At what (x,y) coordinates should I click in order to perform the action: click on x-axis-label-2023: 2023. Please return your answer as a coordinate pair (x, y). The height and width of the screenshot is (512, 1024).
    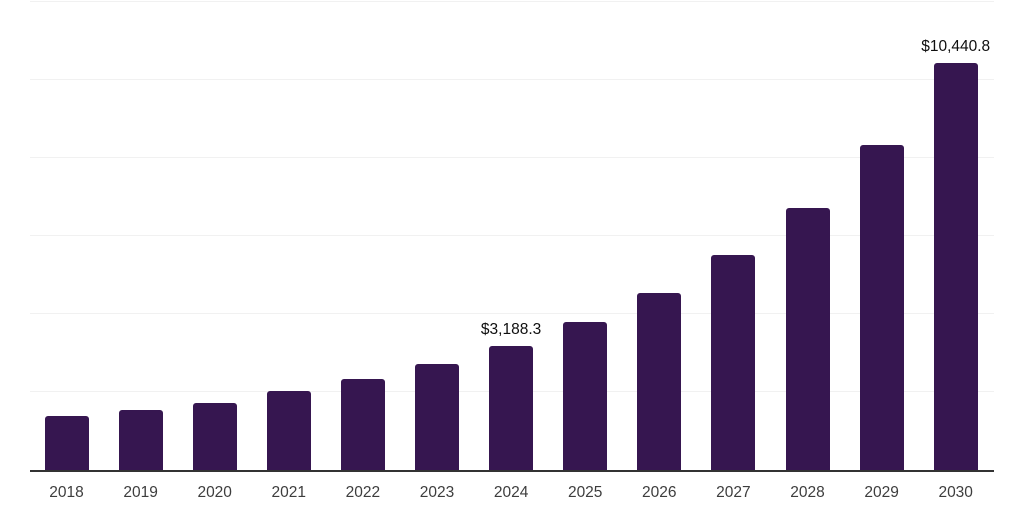
    Looking at the image, I should click on (437, 492).